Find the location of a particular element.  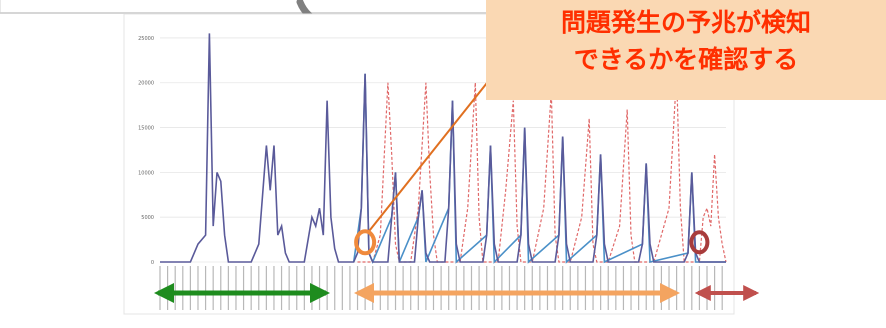

x-axis-ticks is located at coordinates (441, 288).